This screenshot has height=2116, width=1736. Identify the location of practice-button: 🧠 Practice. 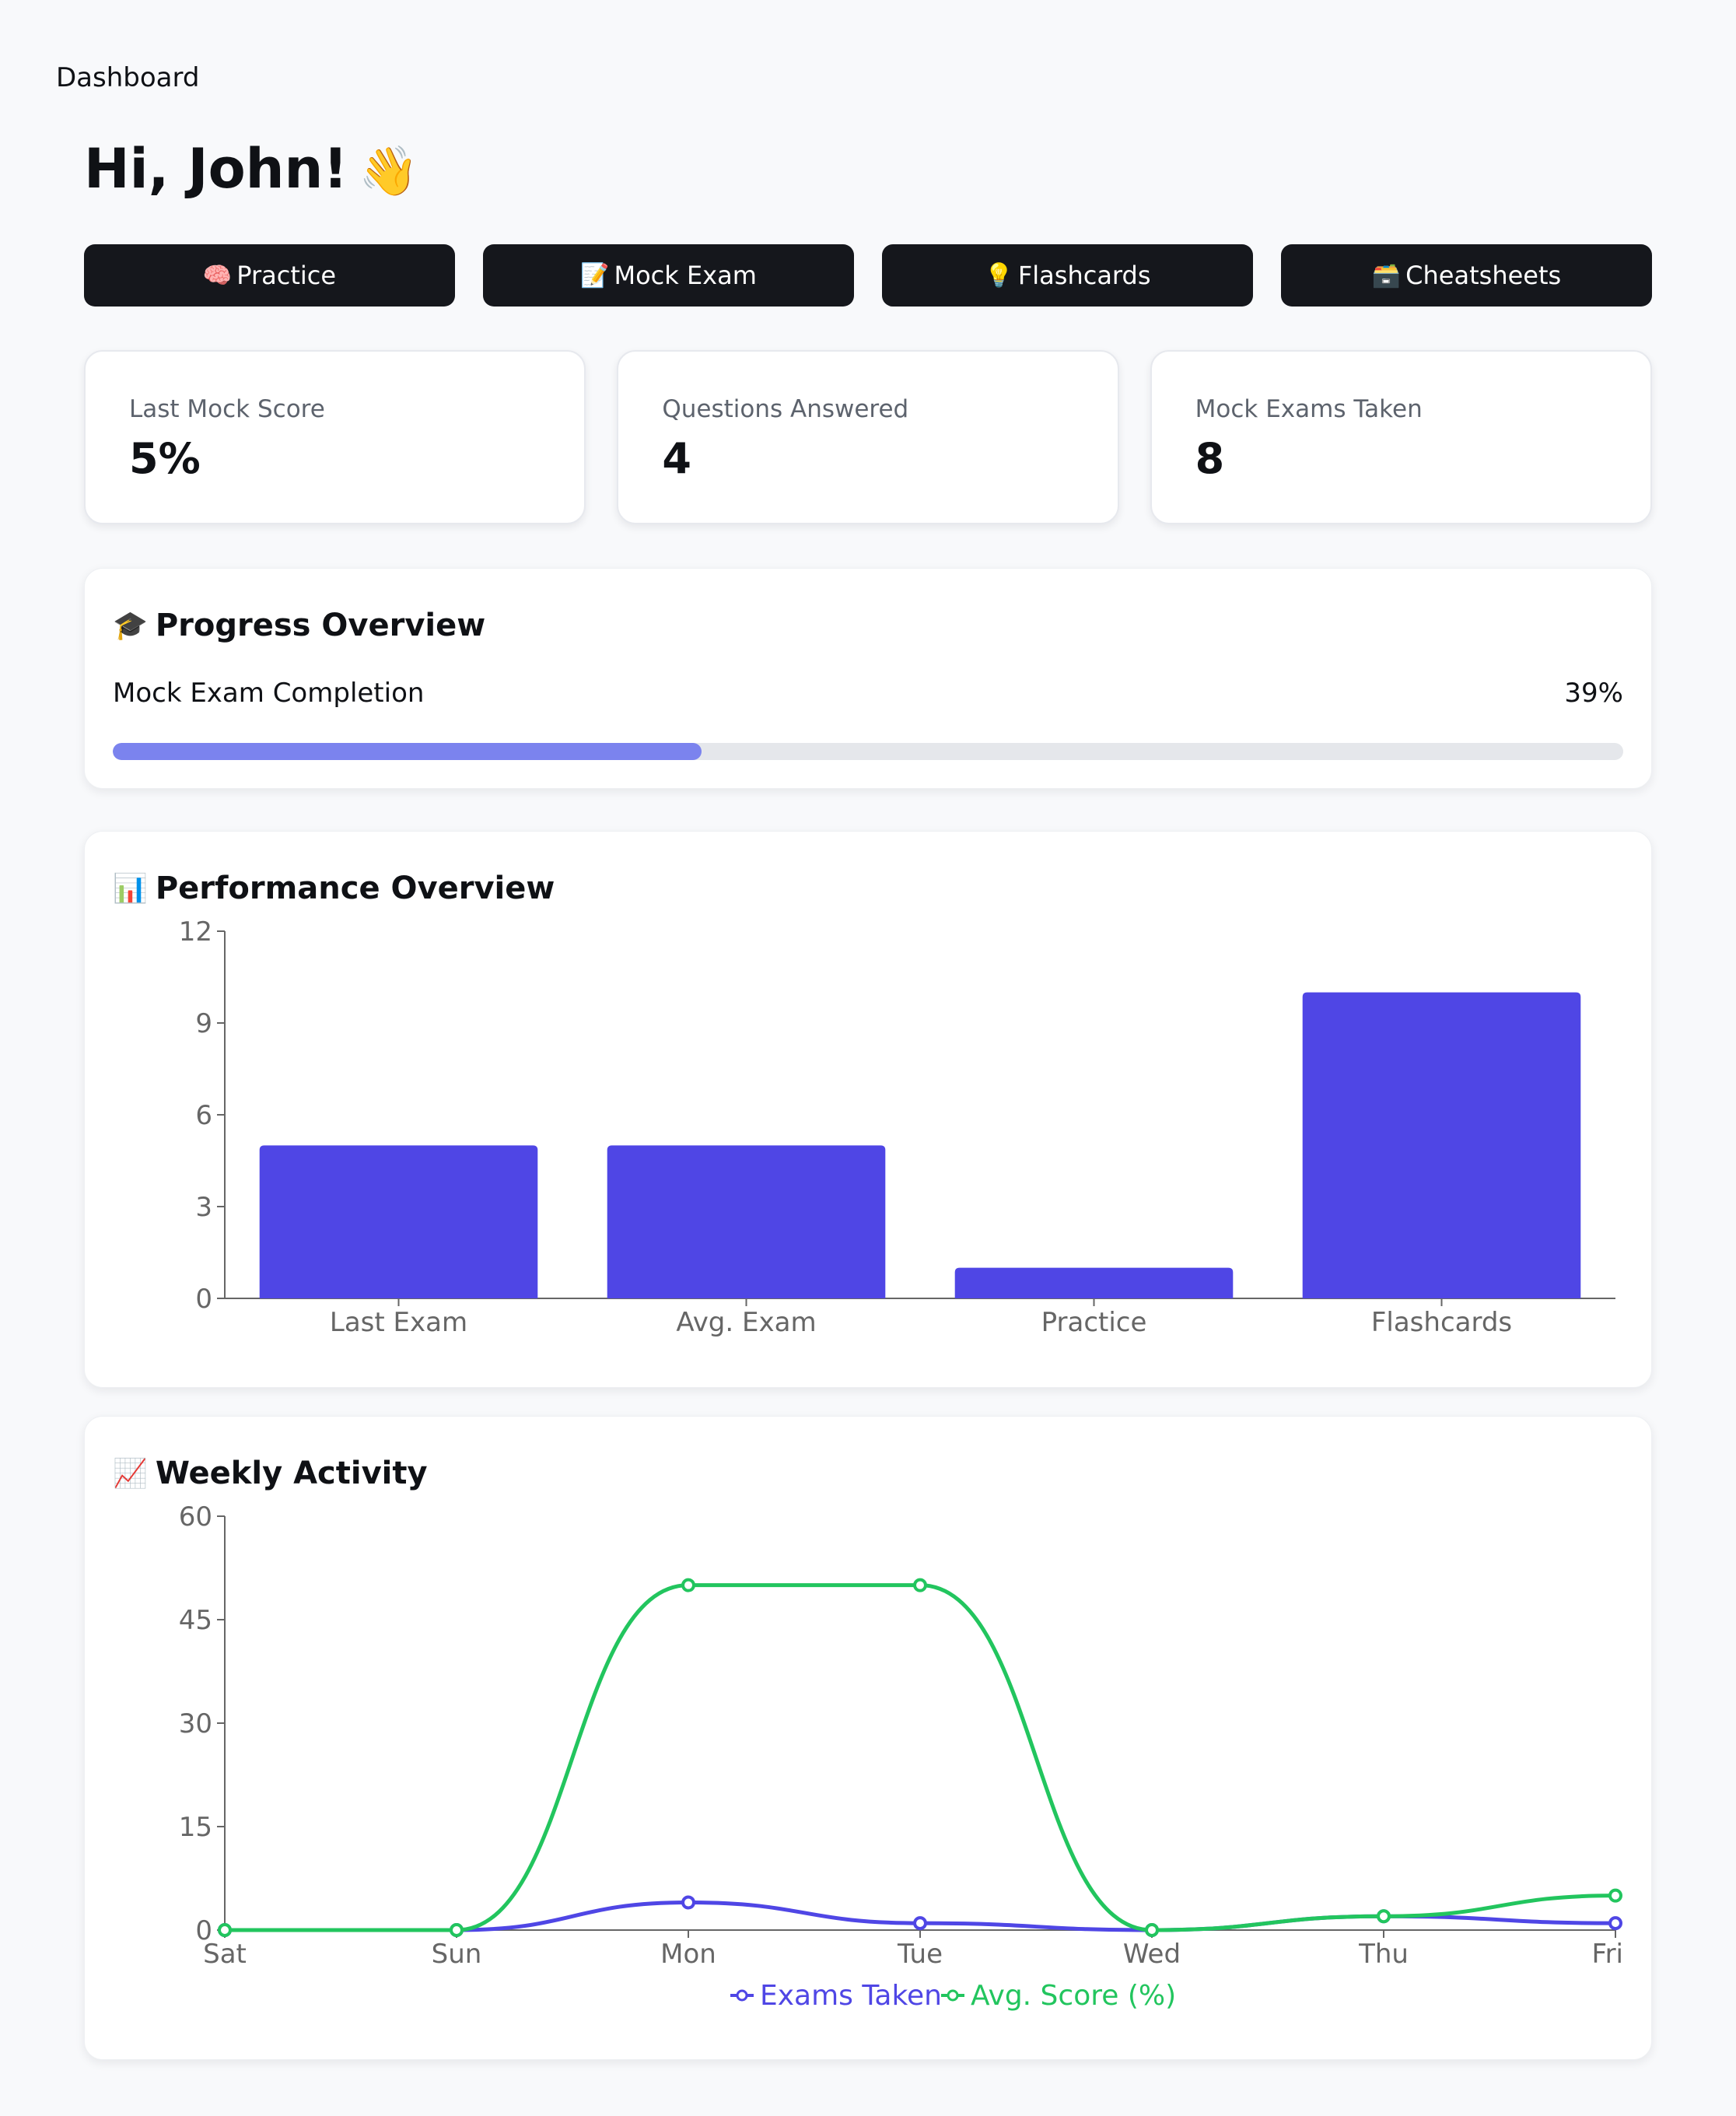
(269, 275).